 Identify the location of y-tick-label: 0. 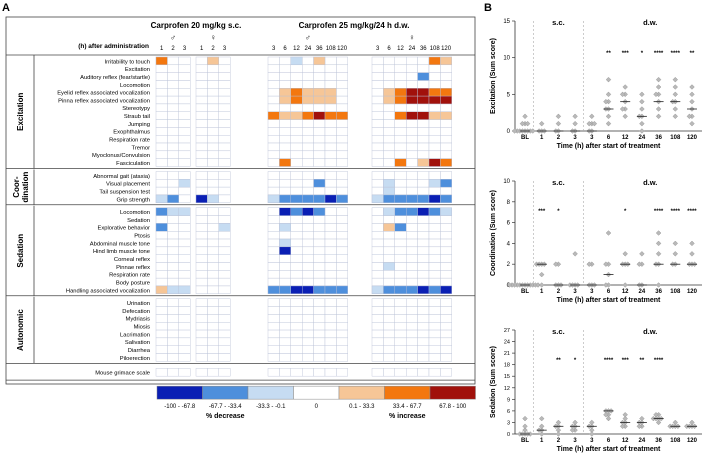
(508, 435).